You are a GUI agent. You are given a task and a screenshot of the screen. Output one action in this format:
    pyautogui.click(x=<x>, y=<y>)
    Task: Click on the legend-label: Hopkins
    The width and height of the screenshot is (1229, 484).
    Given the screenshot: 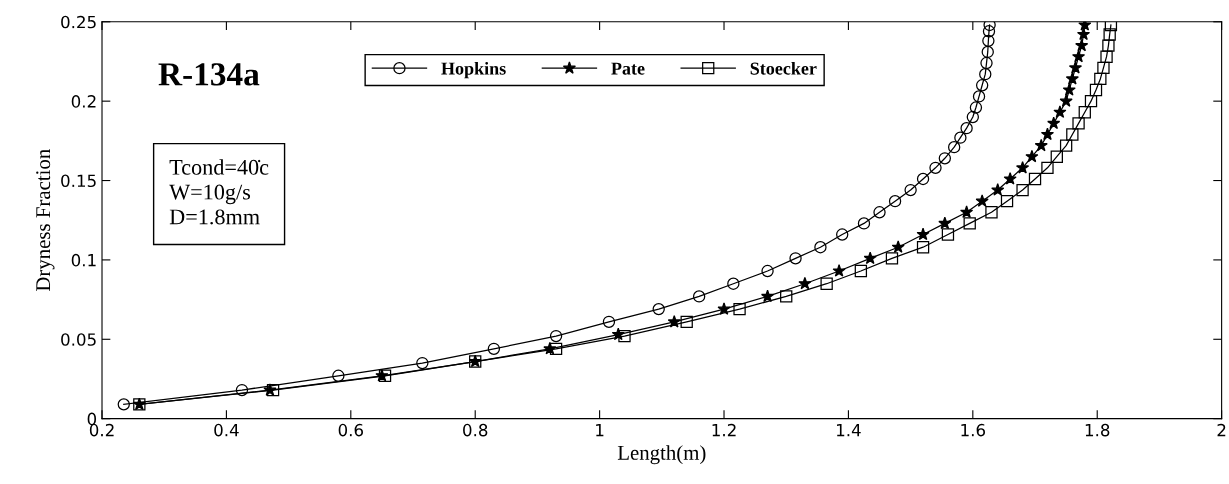 What is the action you would take?
    pyautogui.click(x=473, y=70)
    